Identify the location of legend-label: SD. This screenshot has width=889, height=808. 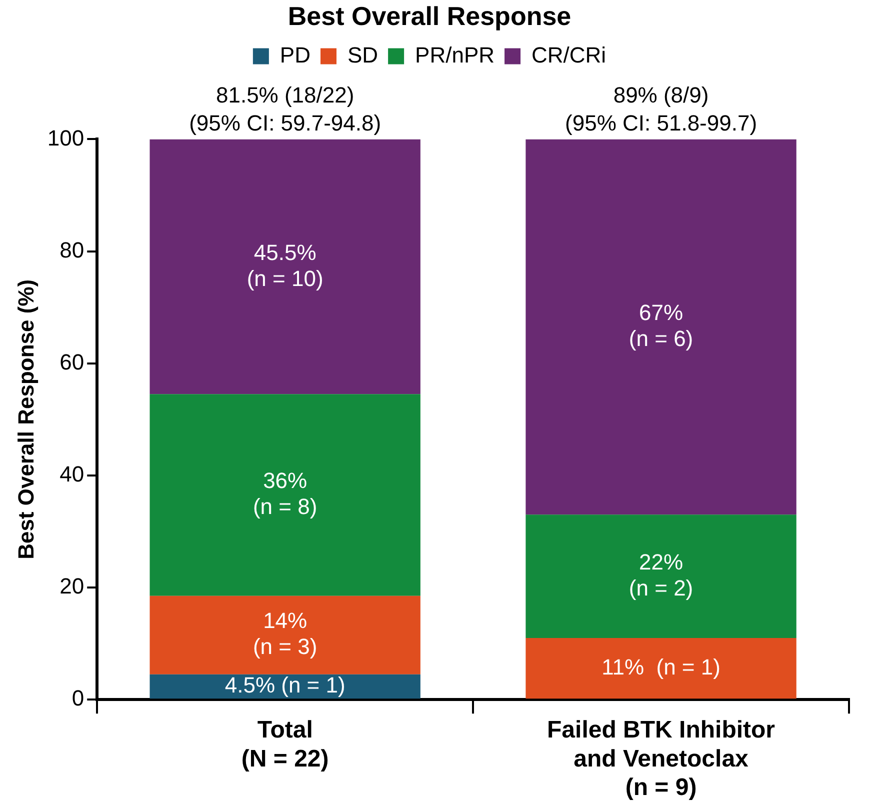
(362, 55).